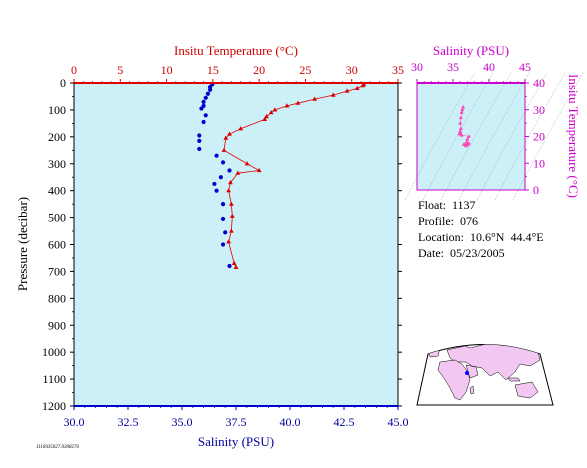 This screenshot has width=587, height=468. Describe the element at coordinates (539, 163) in the screenshot. I see `ts-right-axis-tick-label: 10` at that location.